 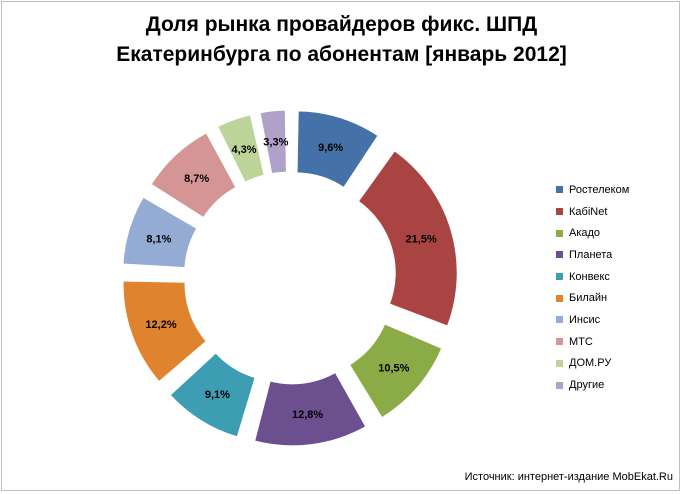 I want to click on legend-item-акадо: Акадо, so click(x=592, y=233).